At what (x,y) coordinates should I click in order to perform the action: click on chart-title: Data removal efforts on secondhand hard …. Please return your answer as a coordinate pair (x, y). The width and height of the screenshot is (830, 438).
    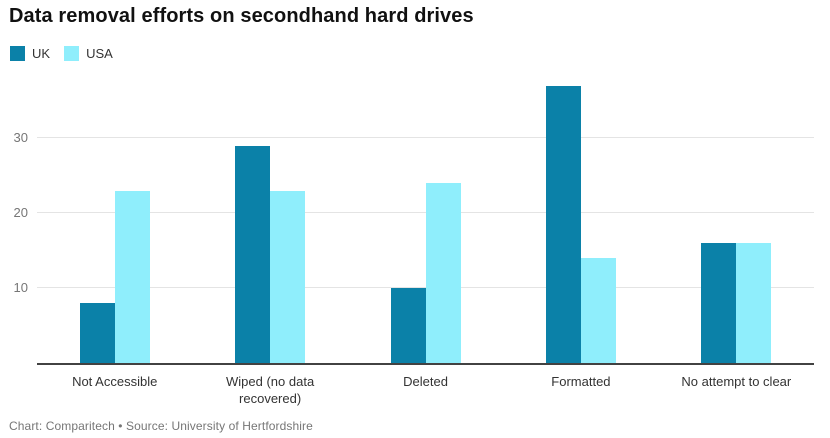
    Looking at the image, I should click on (241, 16).